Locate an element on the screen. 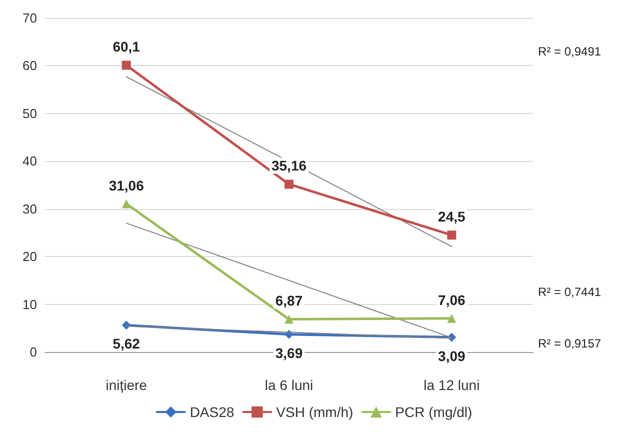  text: R² = 0,7441 is located at coordinates (570, 291).